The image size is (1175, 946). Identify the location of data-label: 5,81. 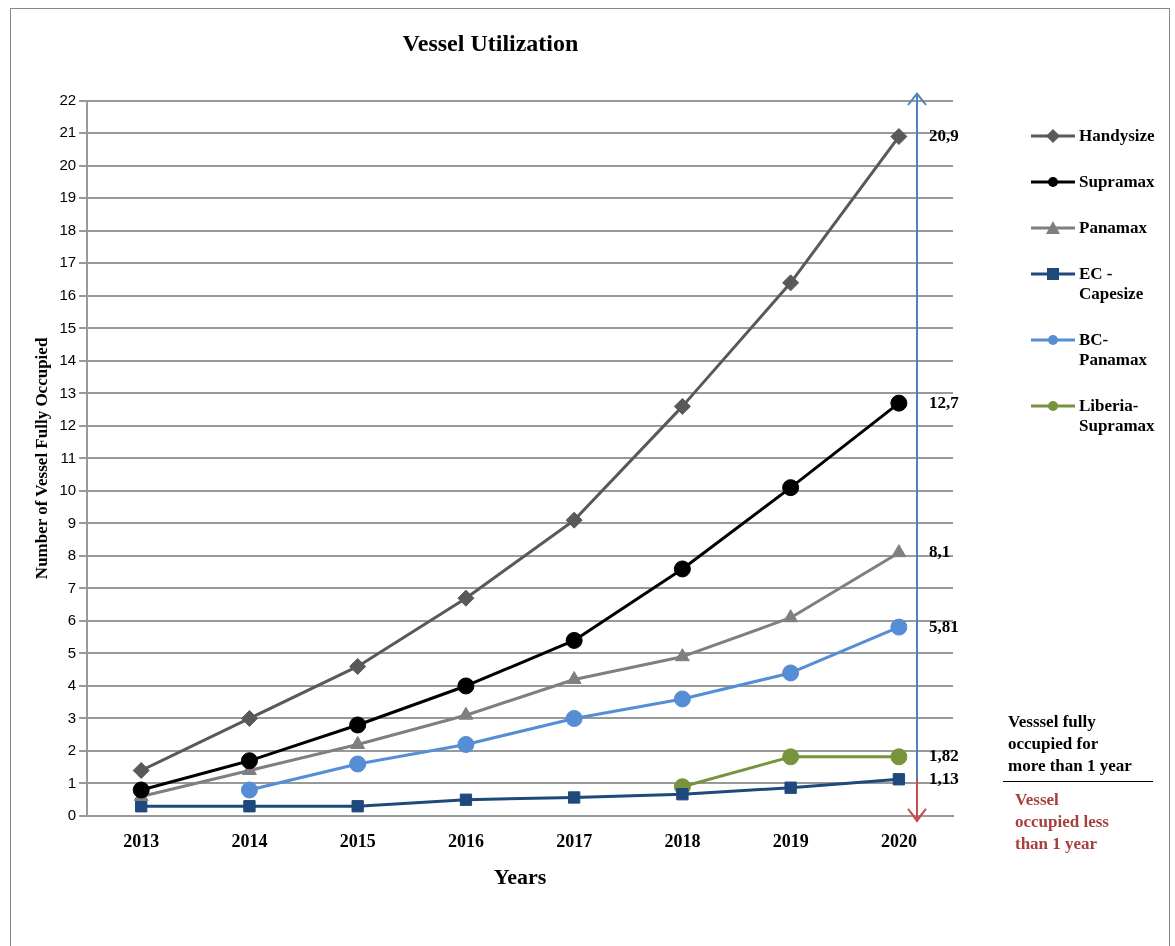
(943, 626).